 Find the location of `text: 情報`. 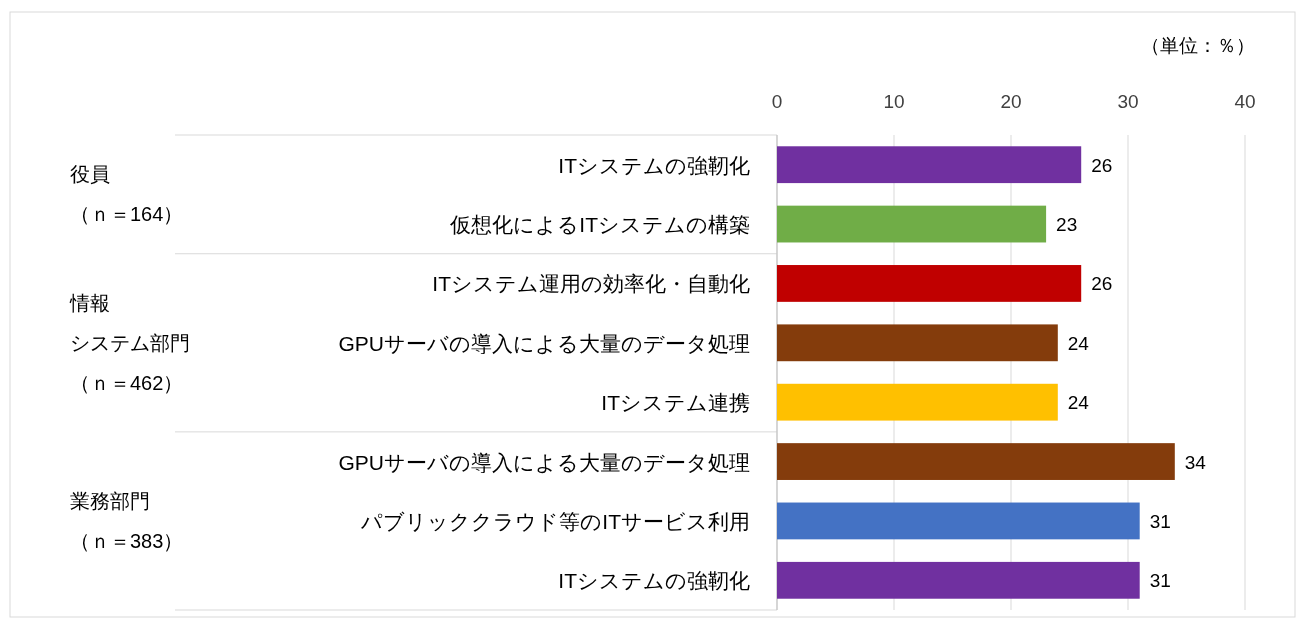

text: 情報 is located at coordinates (89, 302).